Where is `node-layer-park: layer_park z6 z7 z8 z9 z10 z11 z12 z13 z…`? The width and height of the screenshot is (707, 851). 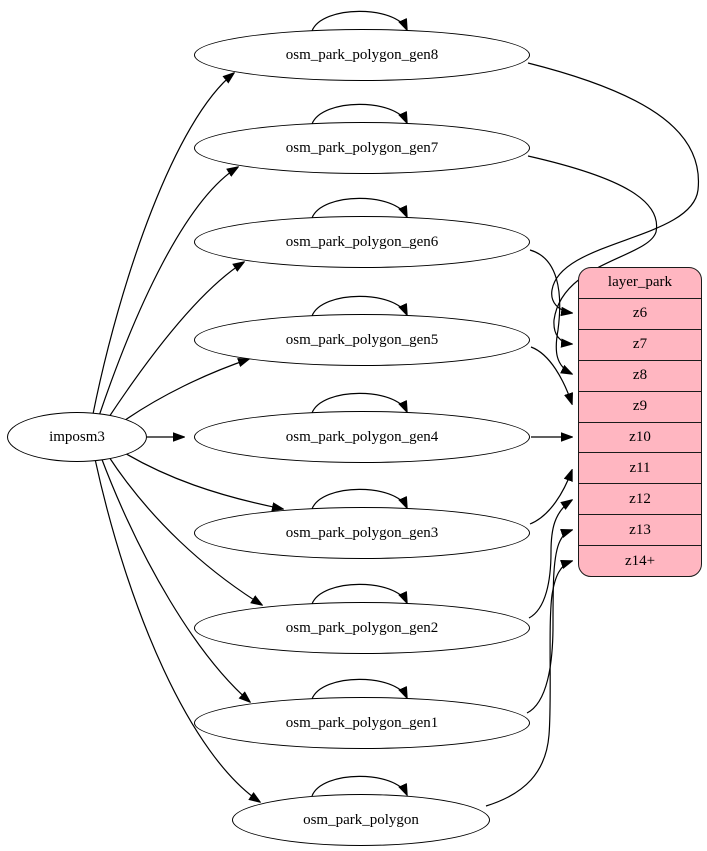
node-layer-park: layer_park z6 z7 z8 z9 z10 z11 z12 z13 z… is located at coordinates (640, 422).